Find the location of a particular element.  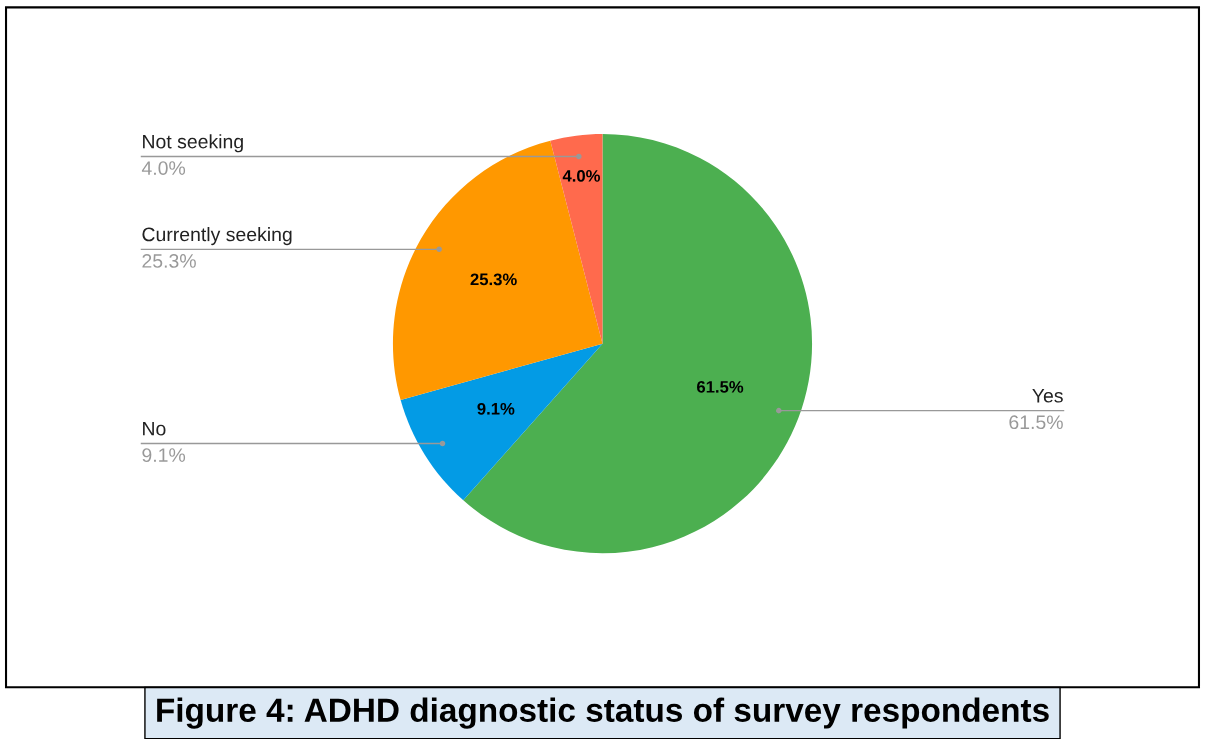

data-label: 61.5% is located at coordinates (720, 386).